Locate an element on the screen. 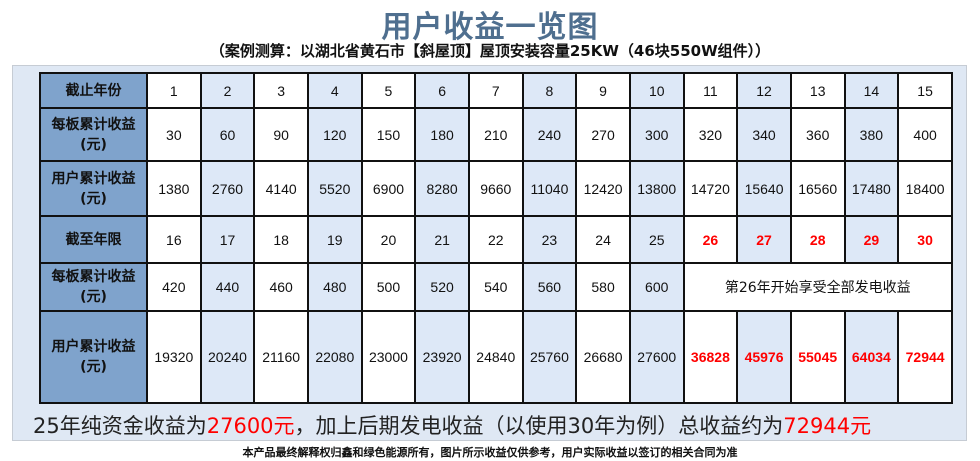 Image resolution: width=980 pixels, height=461 pixels. table-cell: 5520 is located at coordinates (334, 188).